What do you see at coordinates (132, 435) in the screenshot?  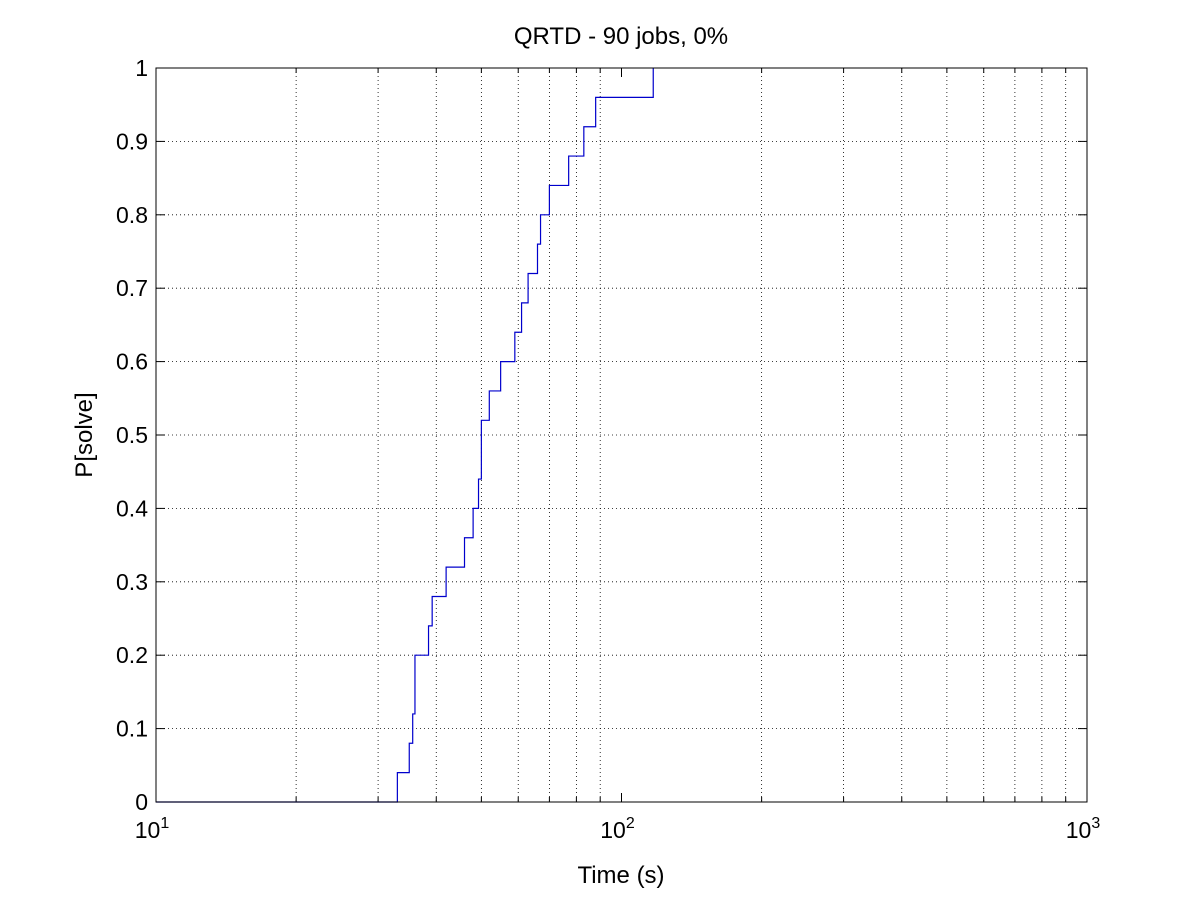 I see `y-tick-label: 0.5` at bounding box center [132, 435].